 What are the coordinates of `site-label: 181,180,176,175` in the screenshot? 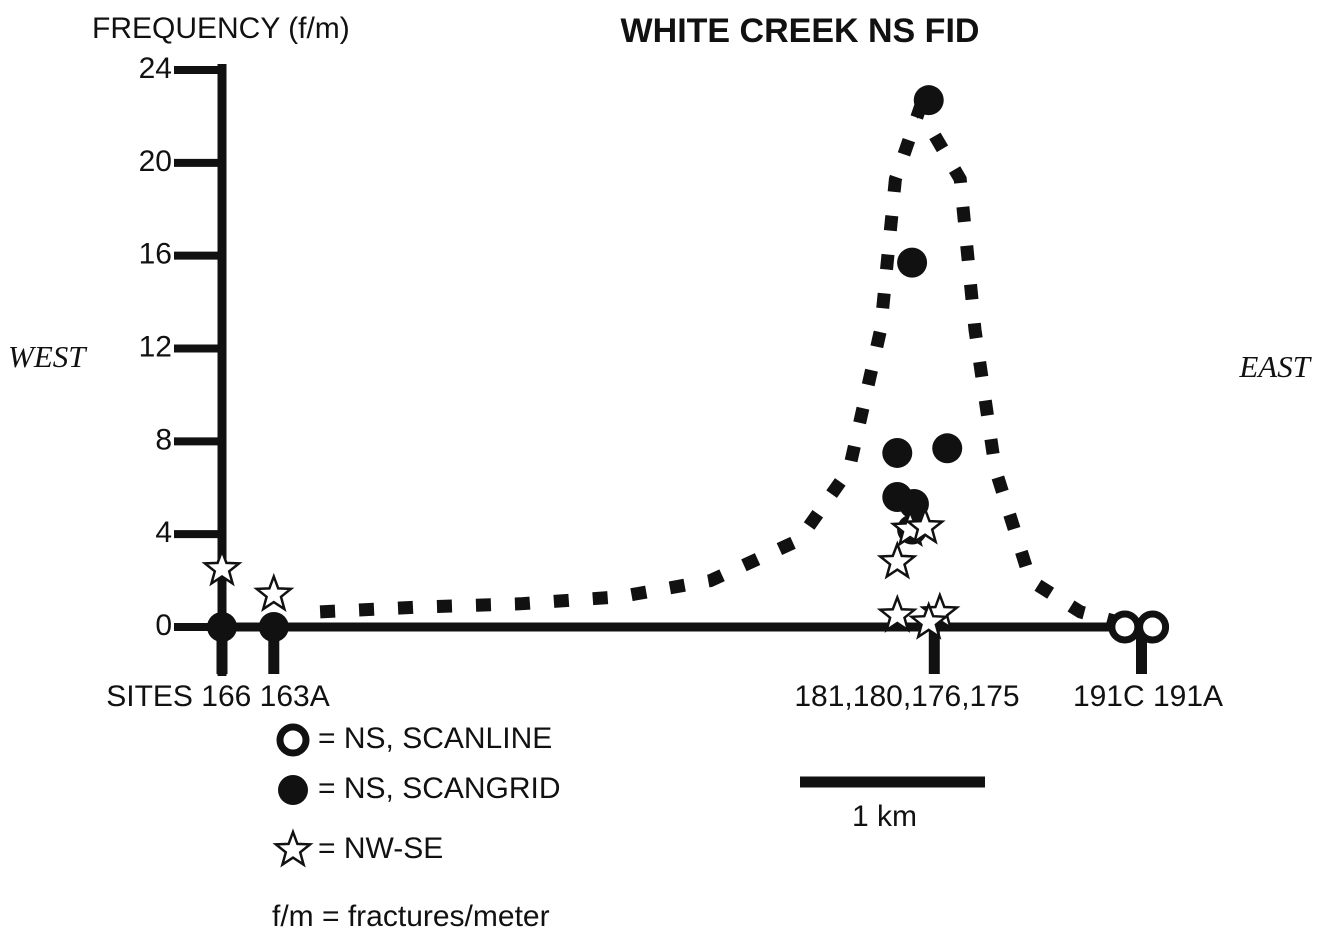 It's located at (906, 696).